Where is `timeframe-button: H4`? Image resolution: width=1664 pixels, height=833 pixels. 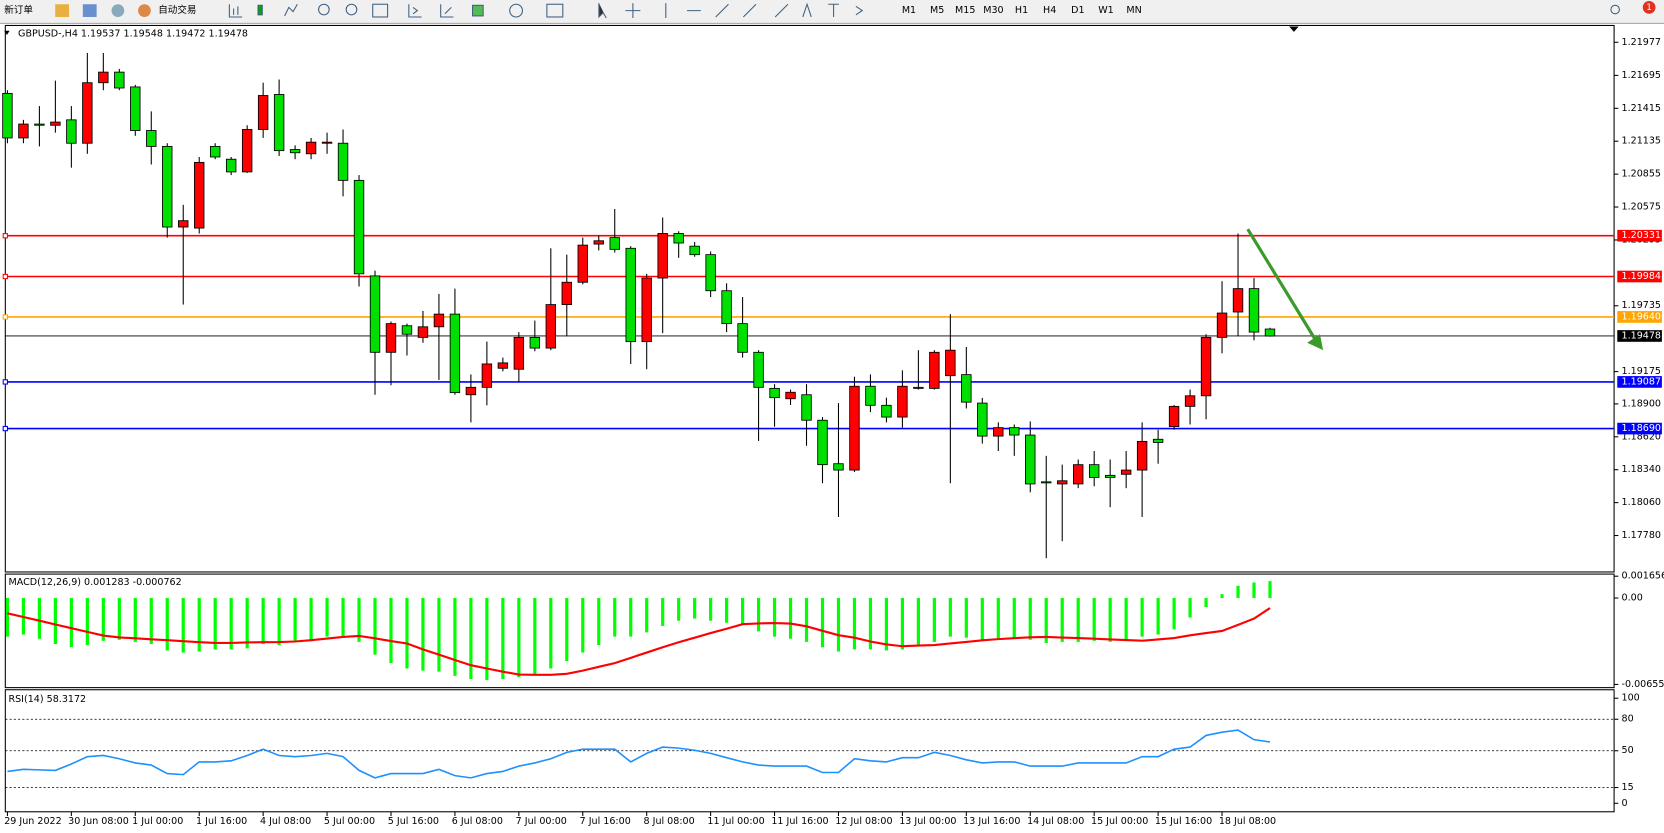 timeframe-button: H4 is located at coordinates (1049, 10).